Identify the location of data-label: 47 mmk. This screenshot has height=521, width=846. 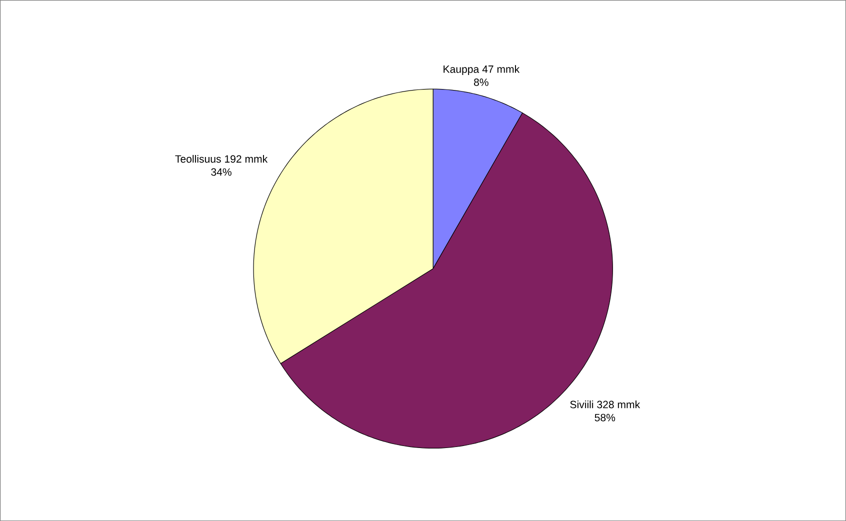
(501, 69).